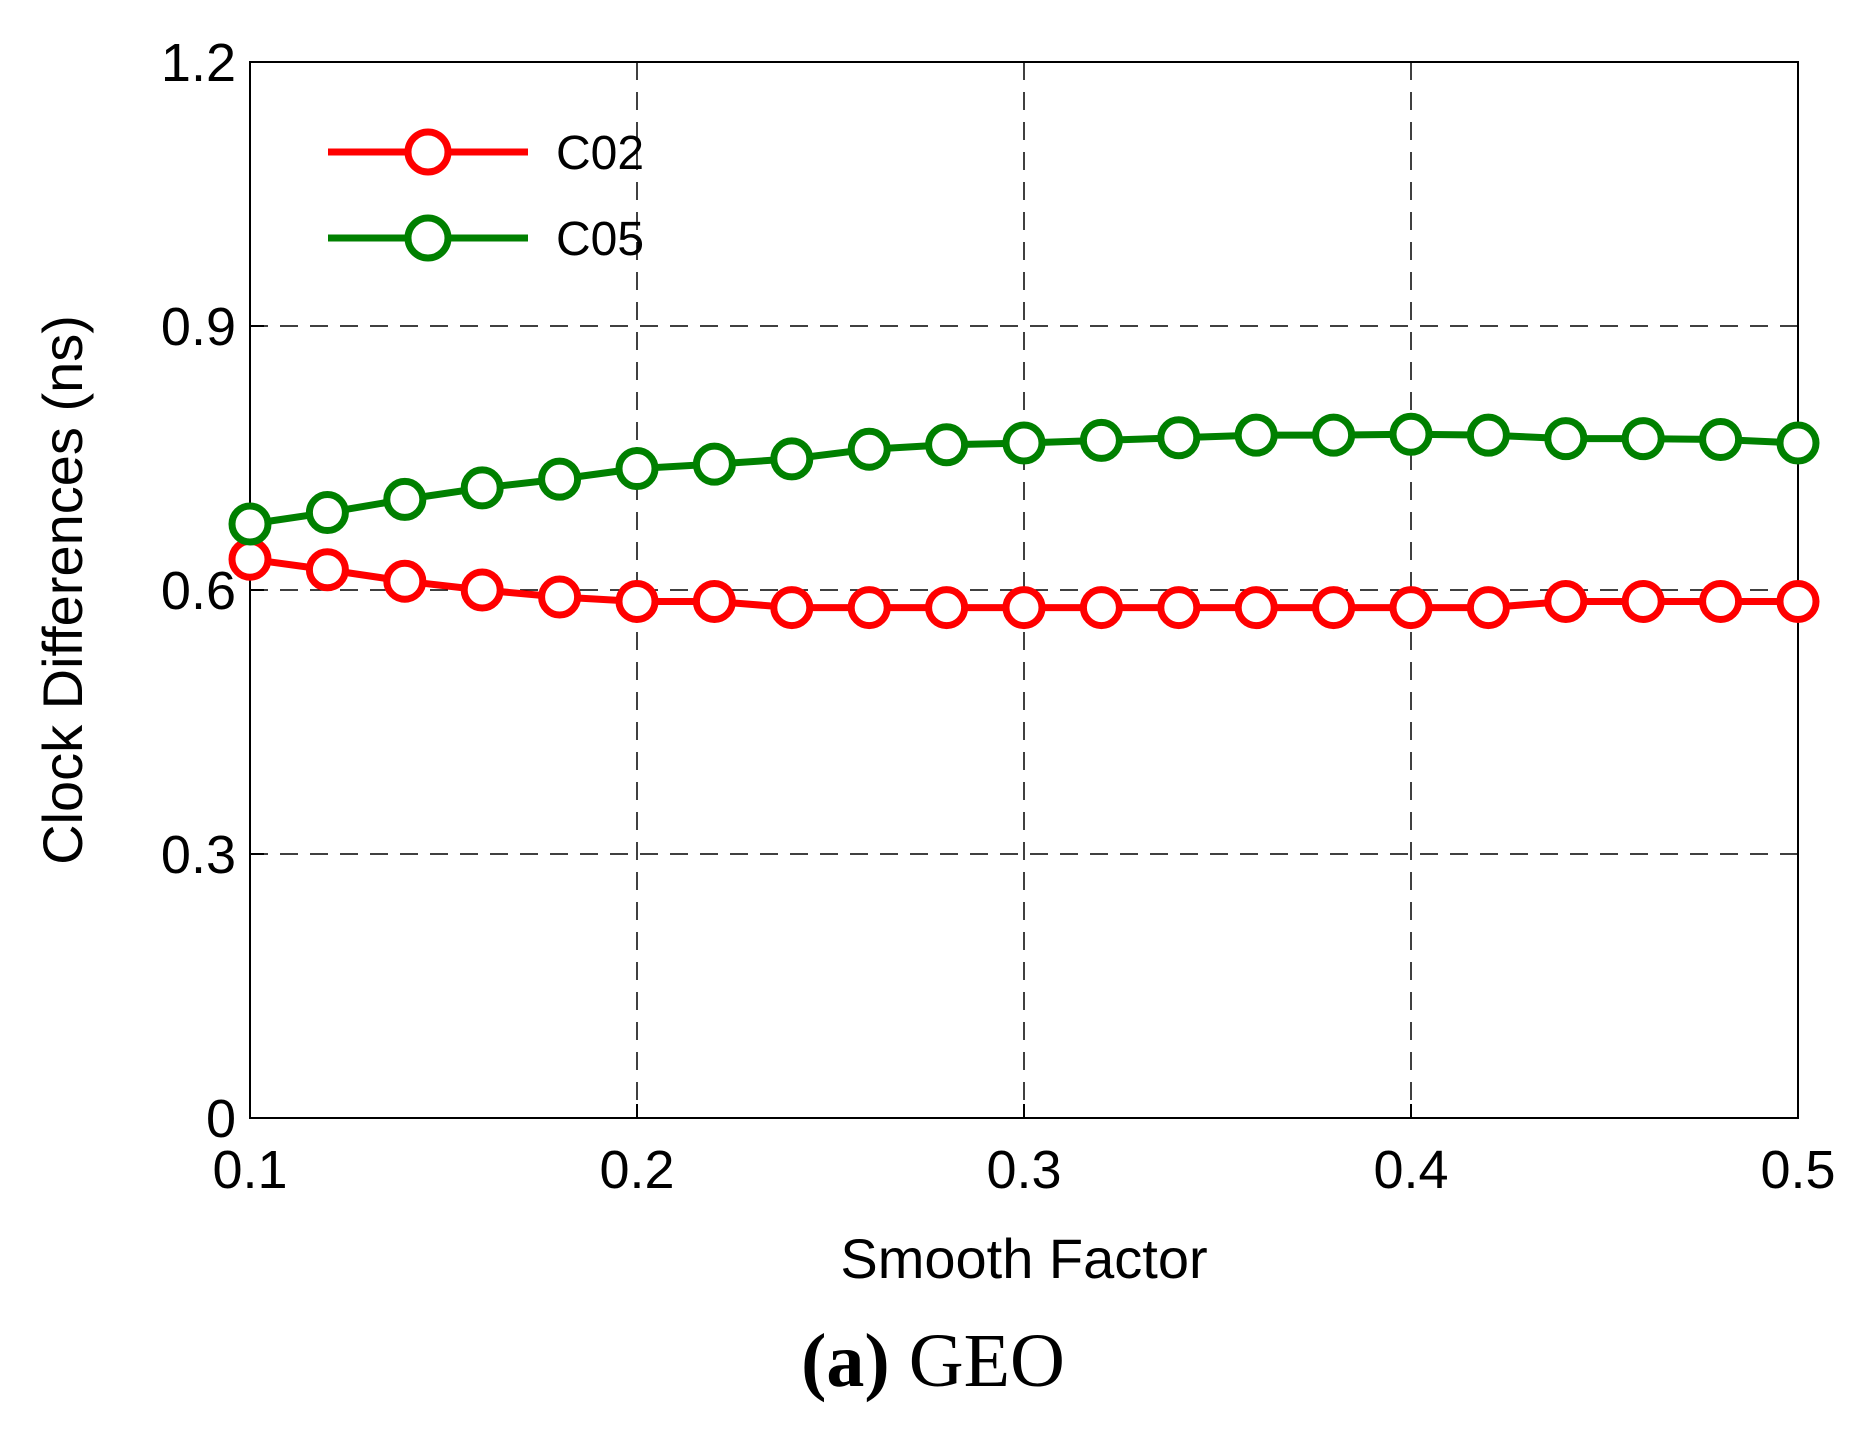 The image size is (1866, 1433). What do you see at coordinates (486, 239) in the screenshot?
I see `legend-item-c05: C05` at bounding box center [486, 239].